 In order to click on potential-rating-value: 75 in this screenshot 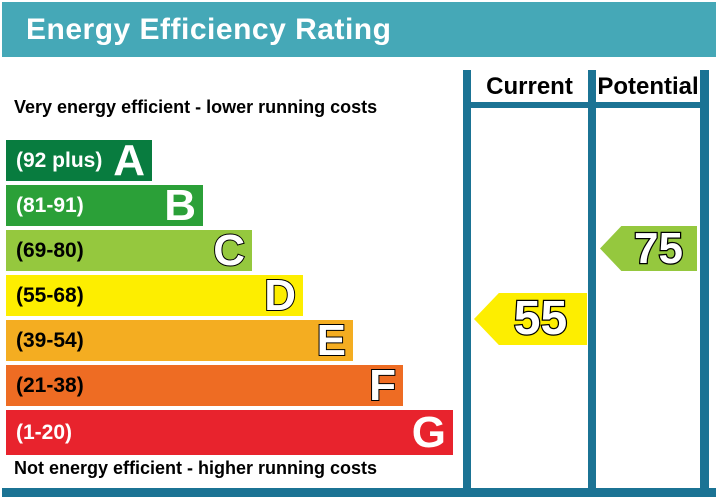, I will do `click(658, 248)`.